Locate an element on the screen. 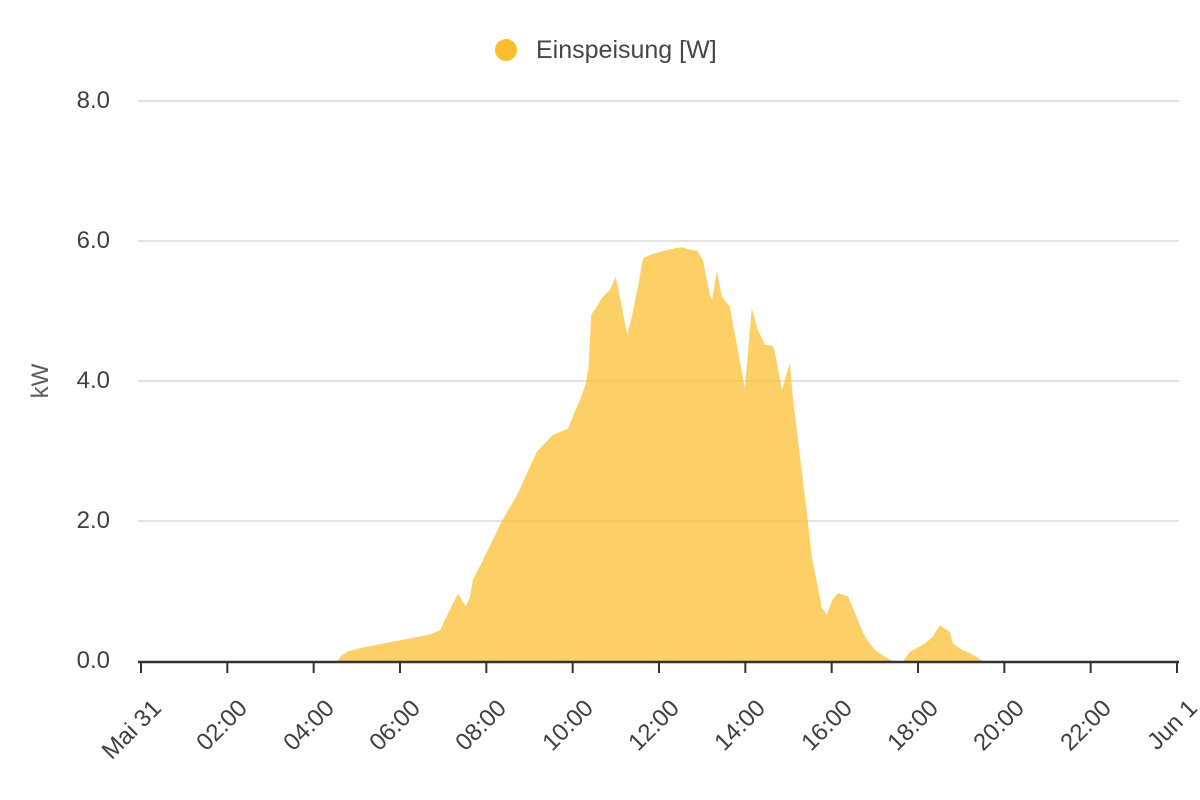 The width and height of the screenshot is (1200, 800). legend-label: Einspeisung [W] is located at coordinates (626, 50).